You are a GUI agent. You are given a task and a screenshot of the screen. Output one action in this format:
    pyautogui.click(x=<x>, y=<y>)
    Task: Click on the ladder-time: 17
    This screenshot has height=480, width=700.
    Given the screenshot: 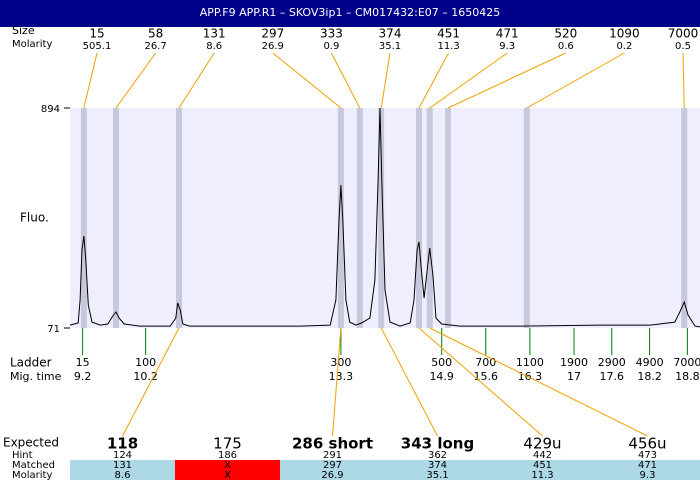 What is the action you would take?
    pyautogui.click(x=574, y=376)
    